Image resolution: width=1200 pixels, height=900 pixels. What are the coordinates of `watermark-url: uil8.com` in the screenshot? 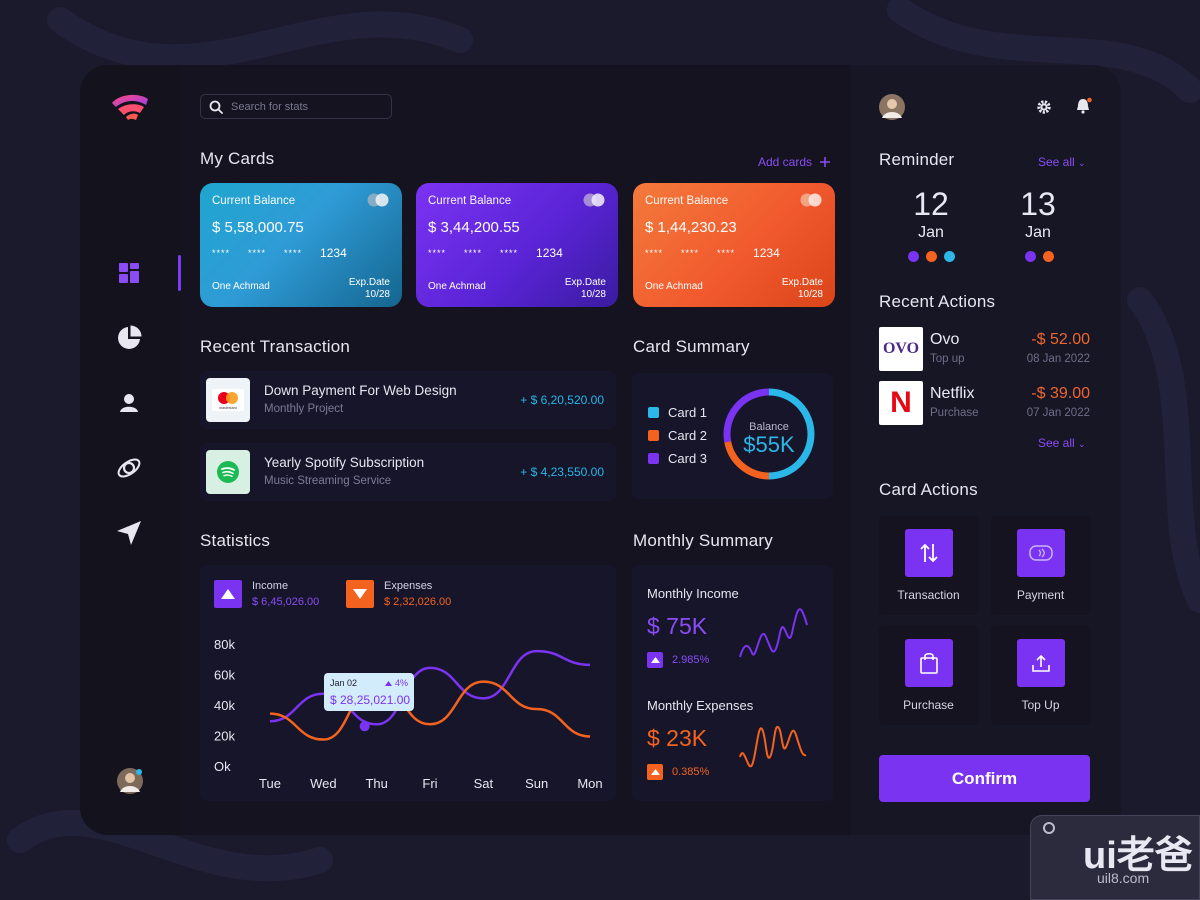 It's located at (1123, 878).